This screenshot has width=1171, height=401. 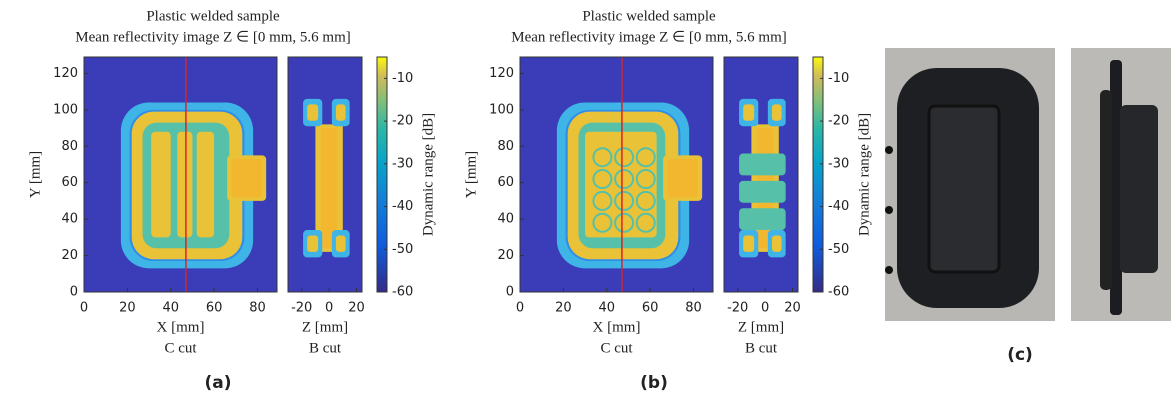 What do you see at coordinates (1020, 355) in the screenshot?
I see `panel-label: (c)` at bounding box center [1020, 355].